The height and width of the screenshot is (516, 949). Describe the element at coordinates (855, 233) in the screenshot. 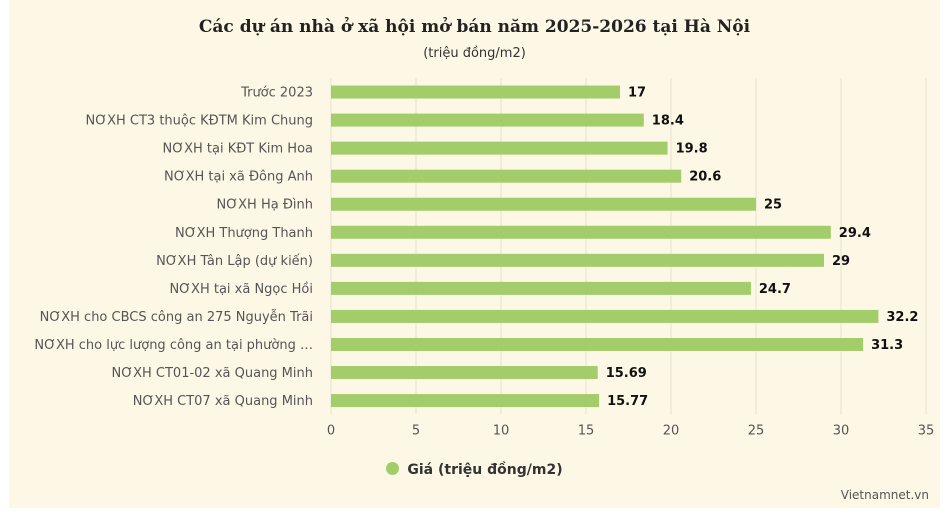

I see `data-label: 29.4` at that location.